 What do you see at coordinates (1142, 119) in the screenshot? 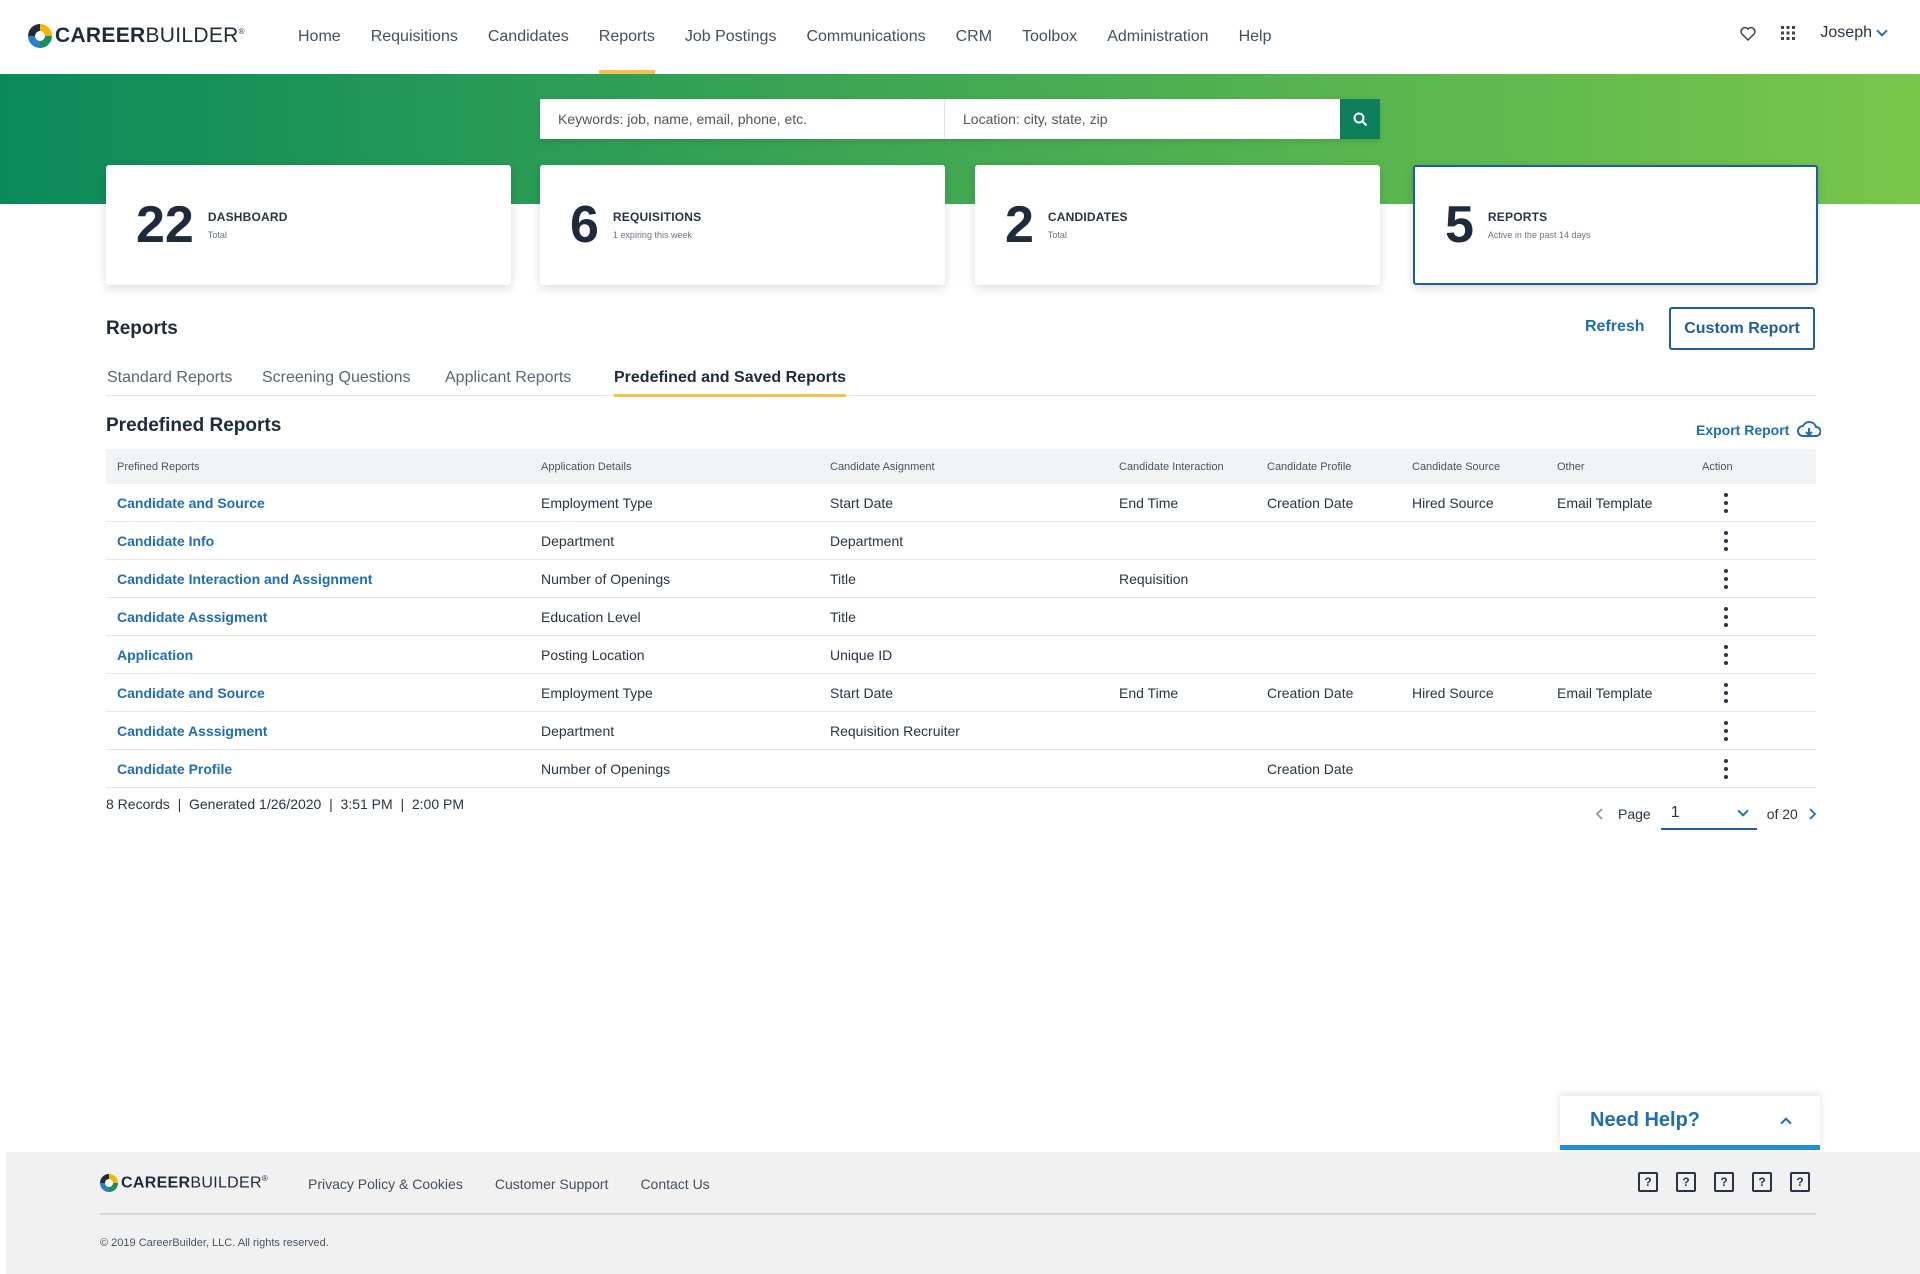
I see `location-input: Location: city, state, zip` at bounding box center [1142, 119].